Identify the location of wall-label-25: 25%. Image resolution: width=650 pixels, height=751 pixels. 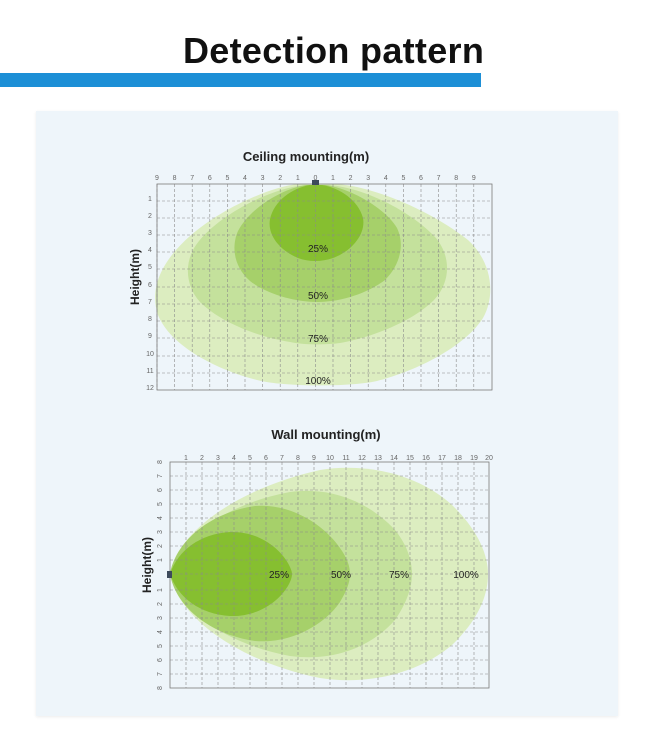
(279, 575).